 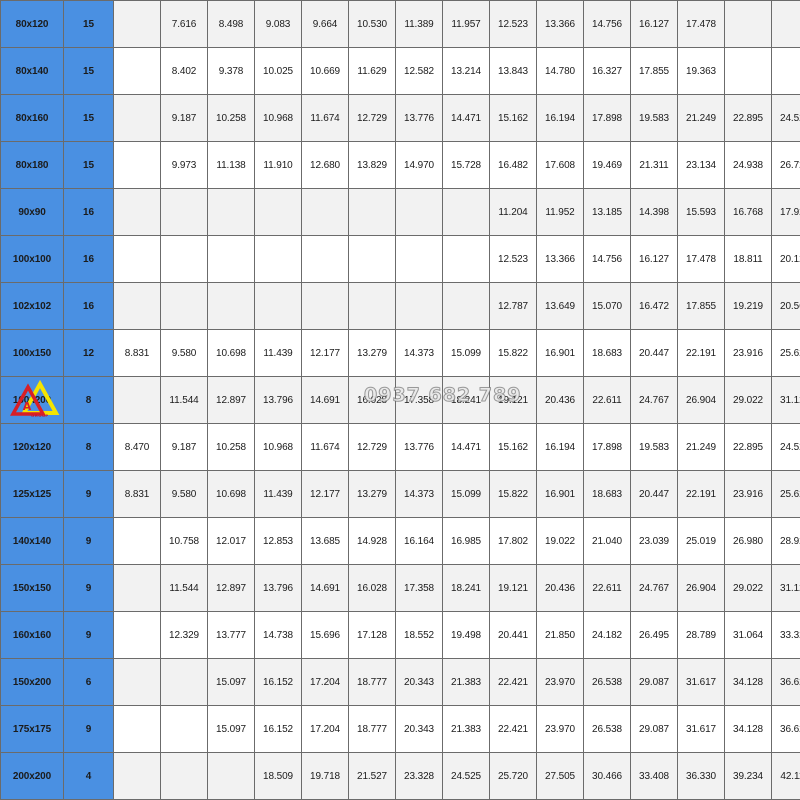 I want to click on cell-weight: 20.124, so click(x=785, y=259).